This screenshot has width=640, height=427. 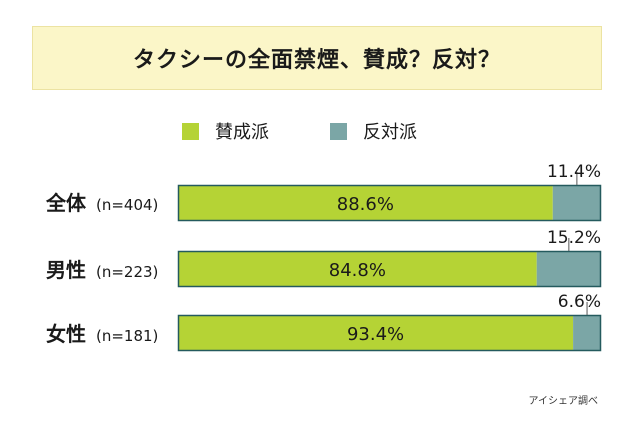 I want to click on legend-swatch-oppose, so click(x=338, y=131).